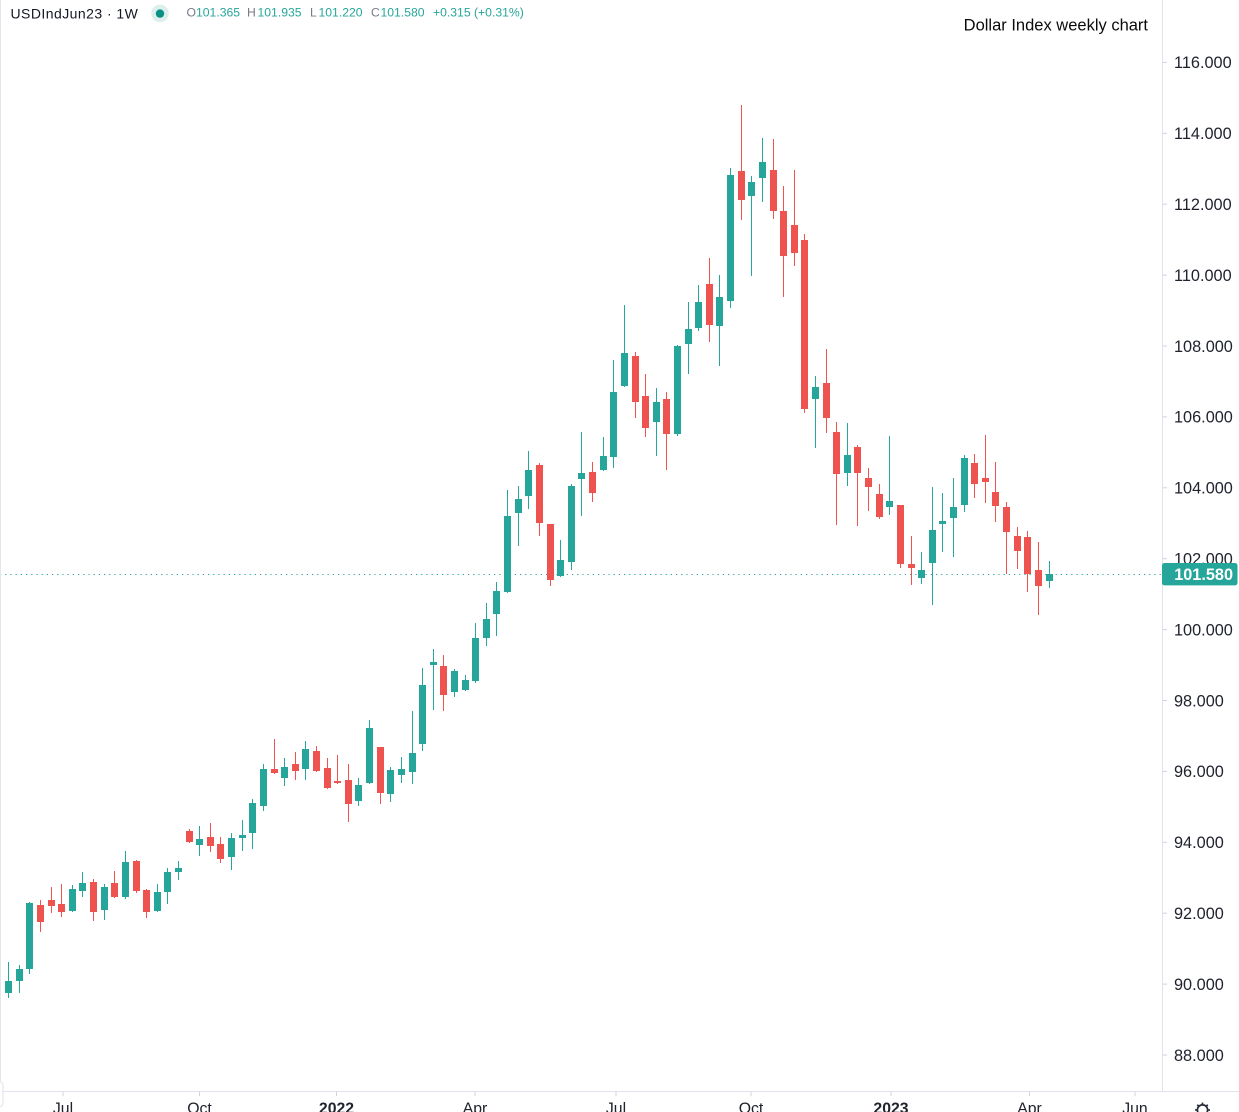 The image size is (1239, 1112). I want to click on svg-text: 88.000, so click(1199, 1056).